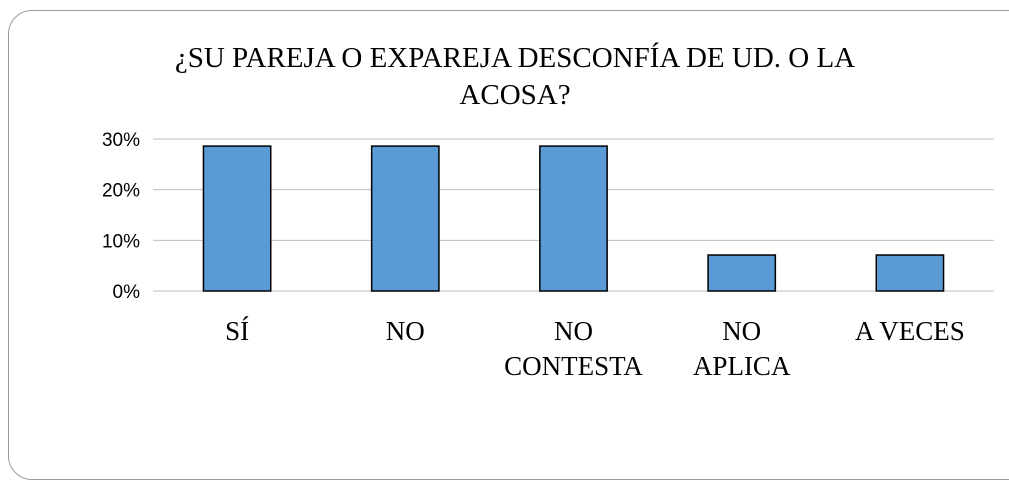 Image resolution: width=1009 pixels, height=480 pixels. Describe the element at coordinates (910, 331) in the screenshot. I see `x-category-label: A VECES` at that location.